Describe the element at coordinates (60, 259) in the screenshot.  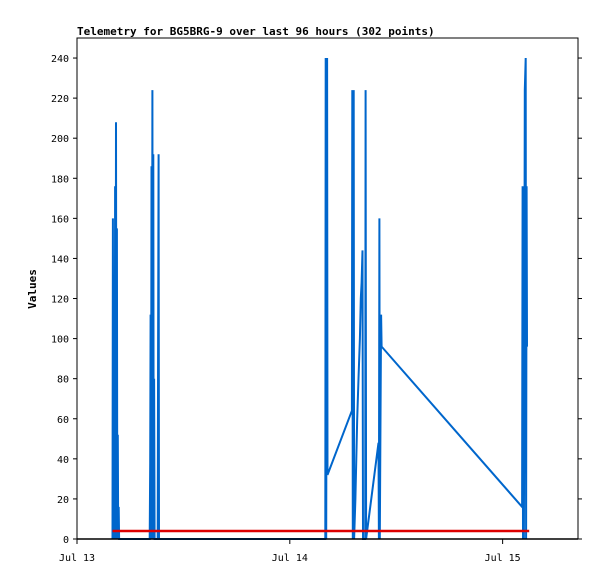
I see `y-tick-label: 140` at that location.